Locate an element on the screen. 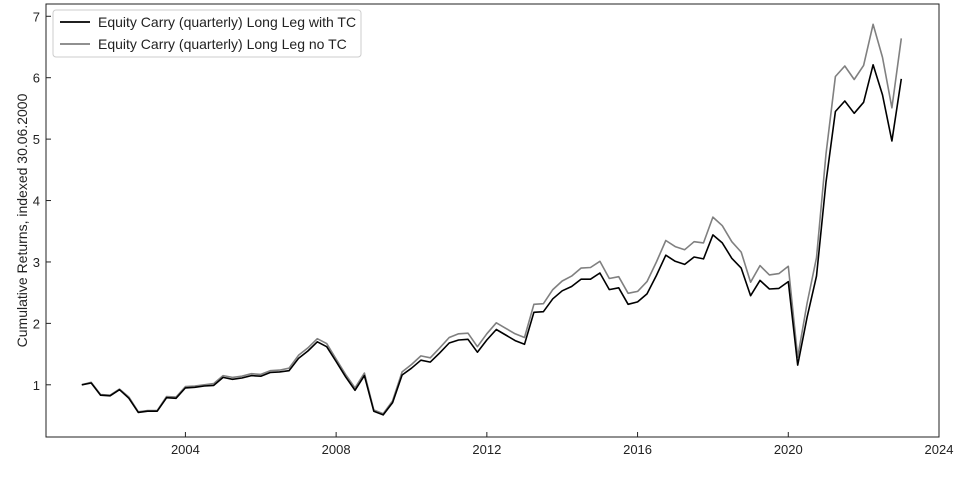 Image resolution: width=961 pixels, height=481 pixels. y-tick-label: 4 is located at coordinates (36, 201).